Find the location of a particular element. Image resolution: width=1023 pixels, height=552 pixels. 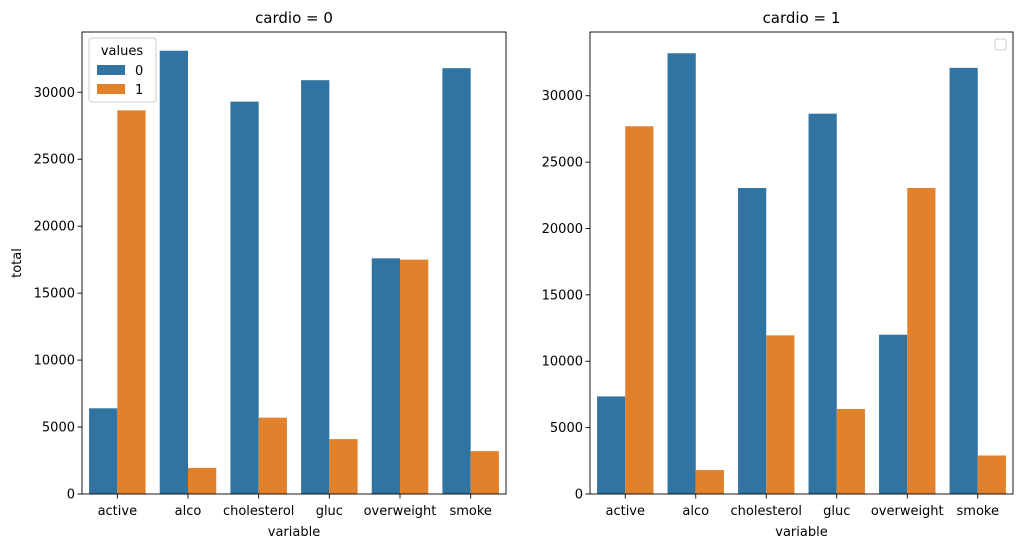

legend: values 0 1 is located at coordinates (122, 70).